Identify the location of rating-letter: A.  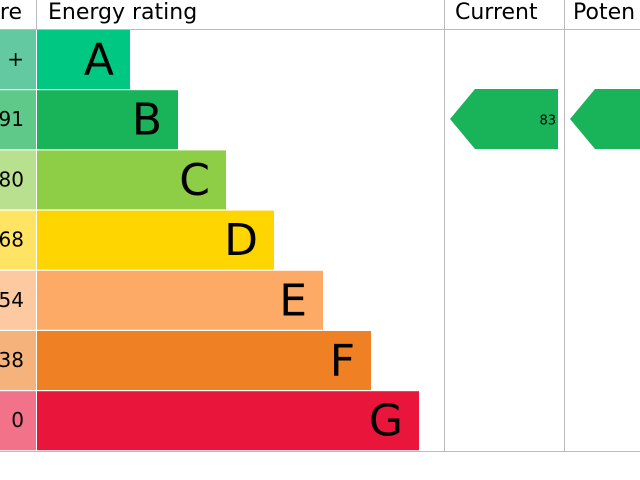
(99, 60).